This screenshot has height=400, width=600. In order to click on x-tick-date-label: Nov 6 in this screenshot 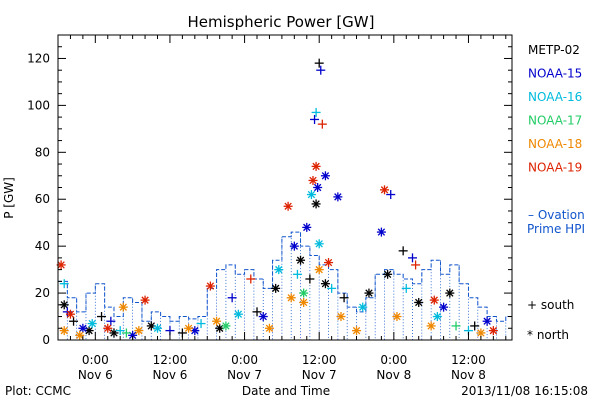, I will do `click(95, 375)`.